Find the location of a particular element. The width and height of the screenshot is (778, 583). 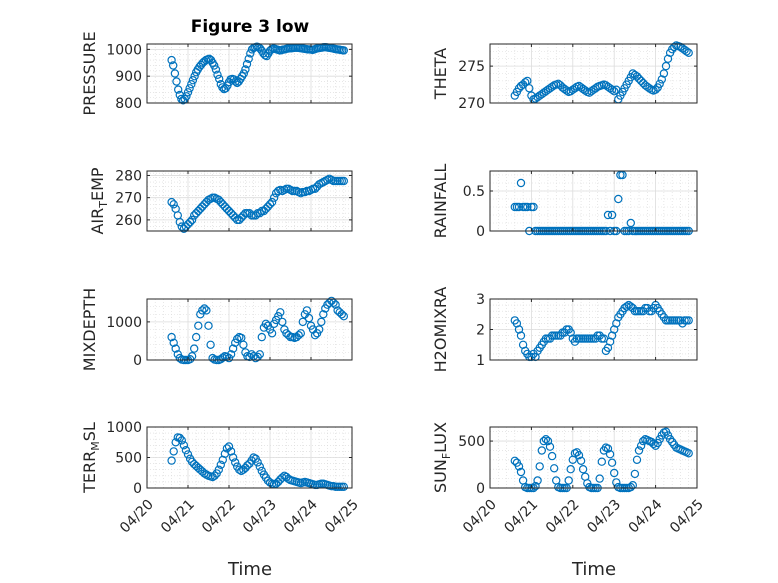

y-tick-label: 2 is located at coordinates (480, 331).